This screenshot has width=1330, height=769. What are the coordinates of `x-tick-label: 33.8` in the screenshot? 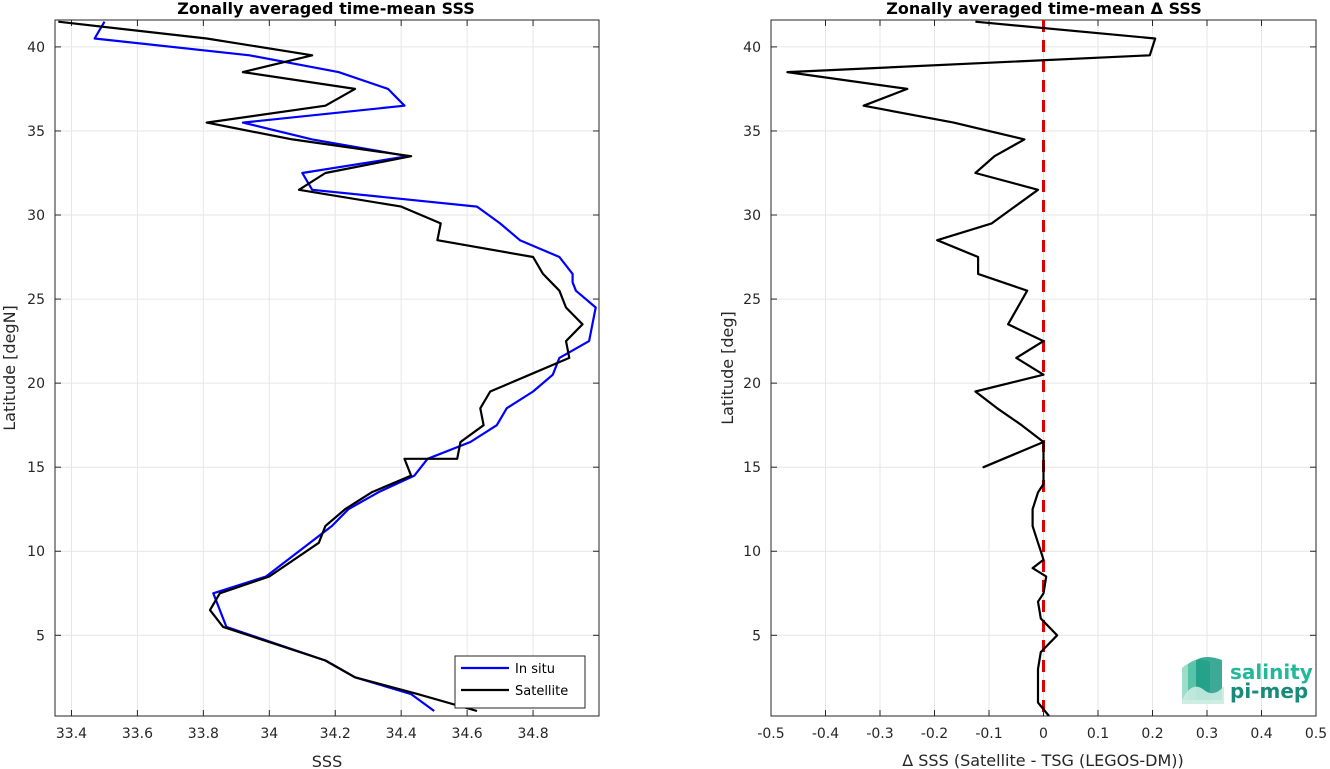 It's located at (203, 734).